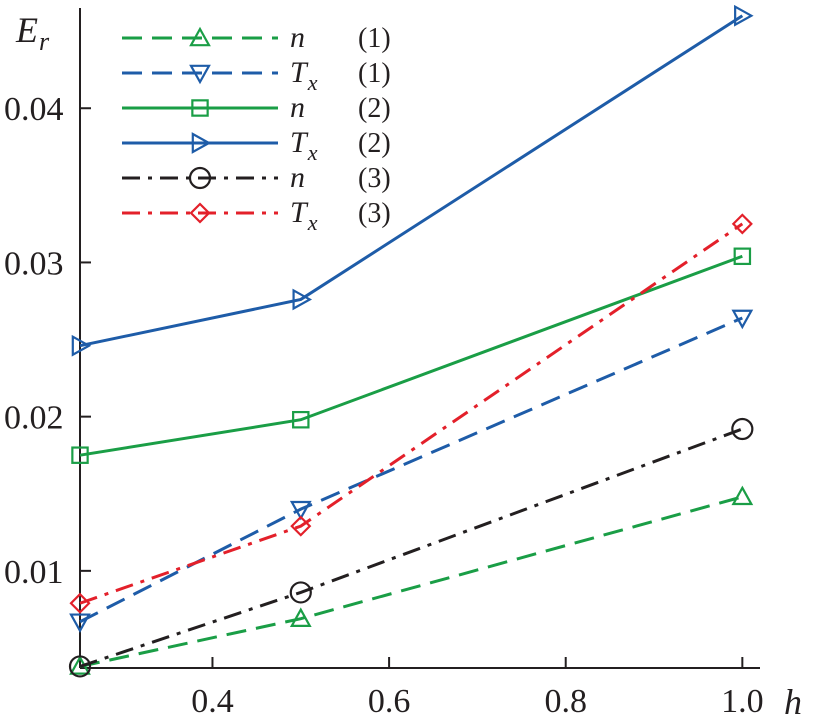 The width and height of the screenshot is (813, 727). I want to click on legend-entry: Tx (1), so click(256, 75).